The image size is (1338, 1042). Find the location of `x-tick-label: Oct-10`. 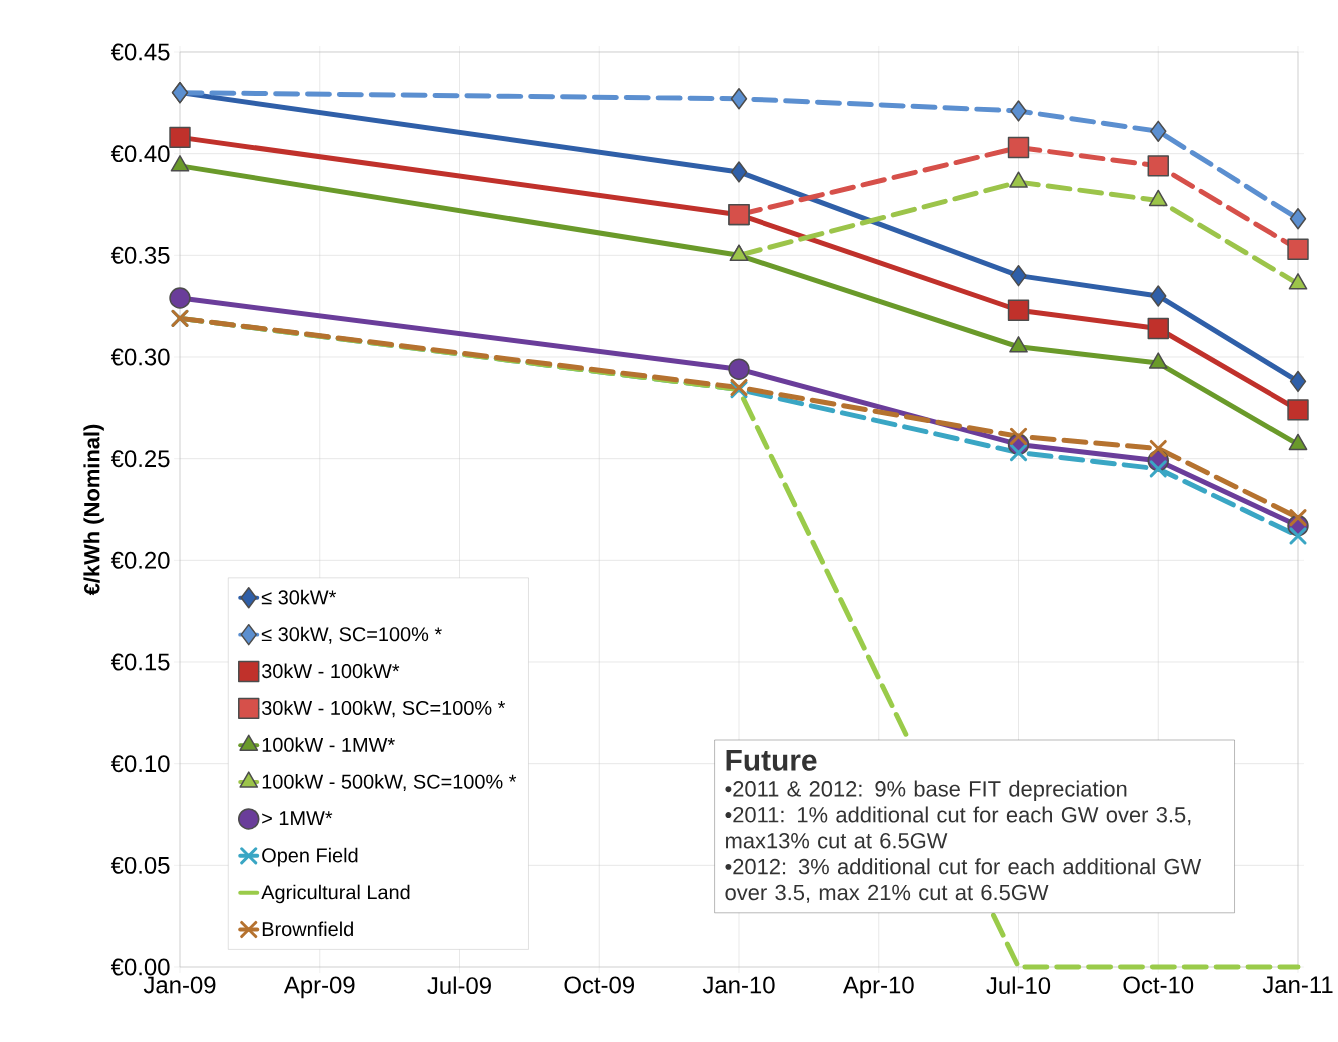

x-tick-label: Oct-10 is located at coordinates (1158, 985).